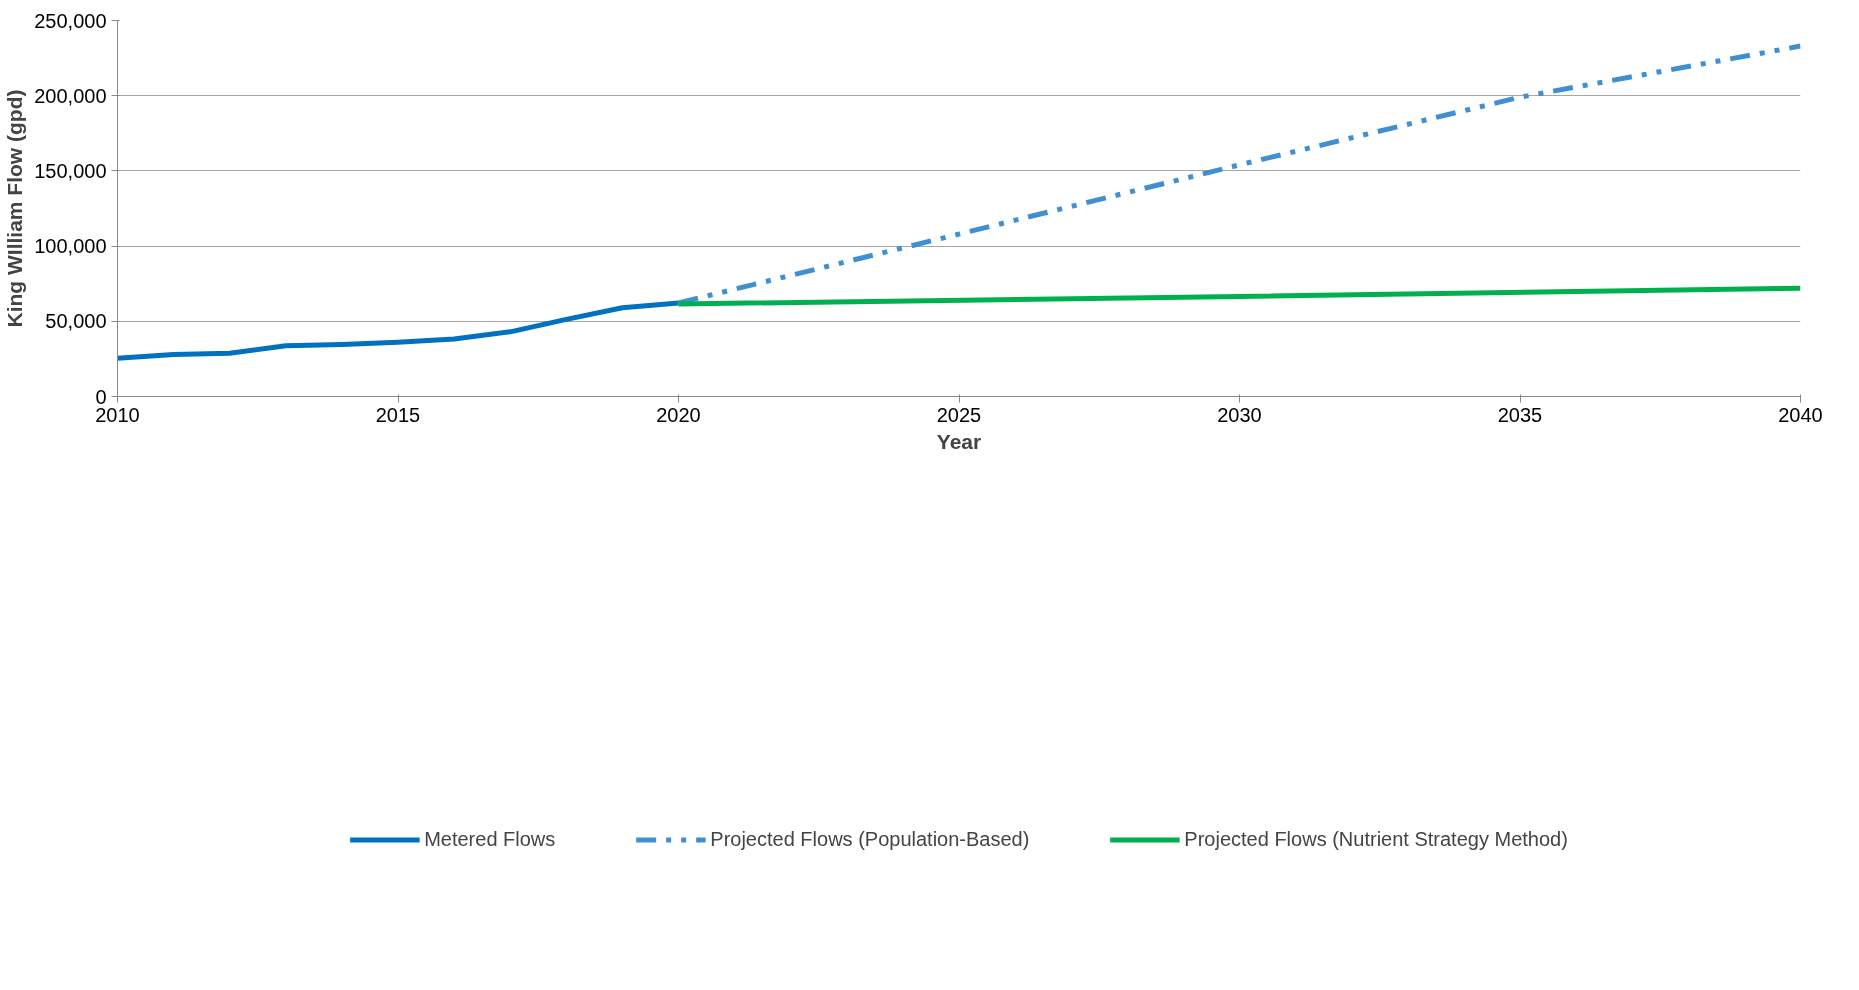  Describe the element at coordinates (76, 321) in the screenshot. I see `y-tick-label: 50,000` at that location.